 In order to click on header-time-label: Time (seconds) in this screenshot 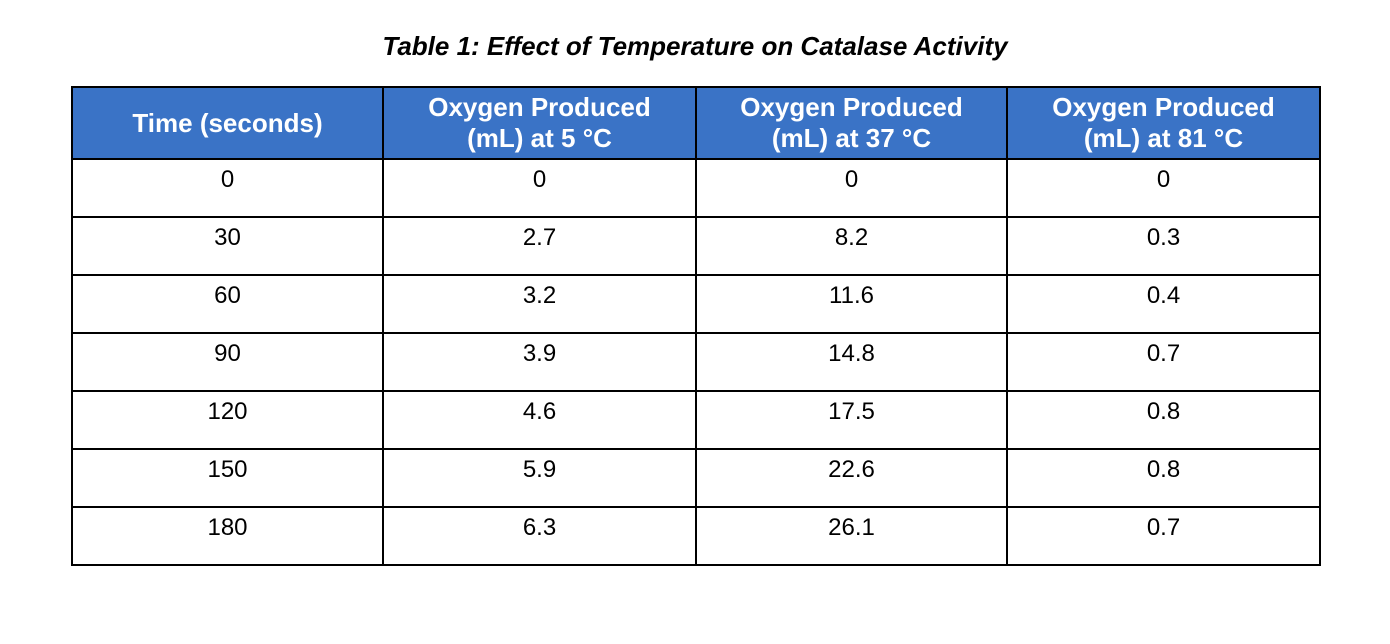, I will do `click(227, 122)`.